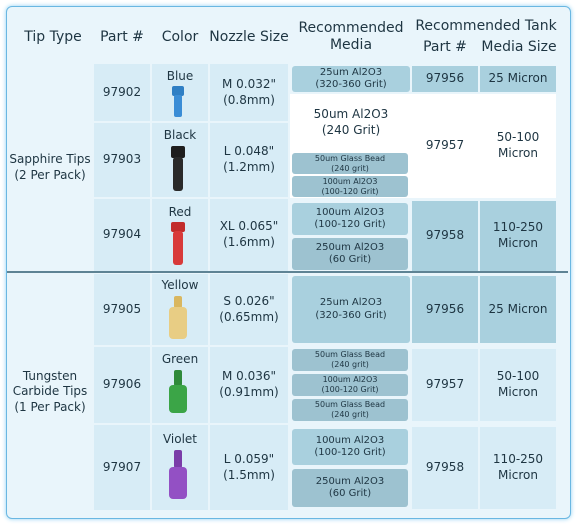 The width and height of the screenshot is (577, 525). What do you see at coordinates (53, 36) in the screenshot?
I see `header-cell: Tip Type` at bounding box center [53, 36].